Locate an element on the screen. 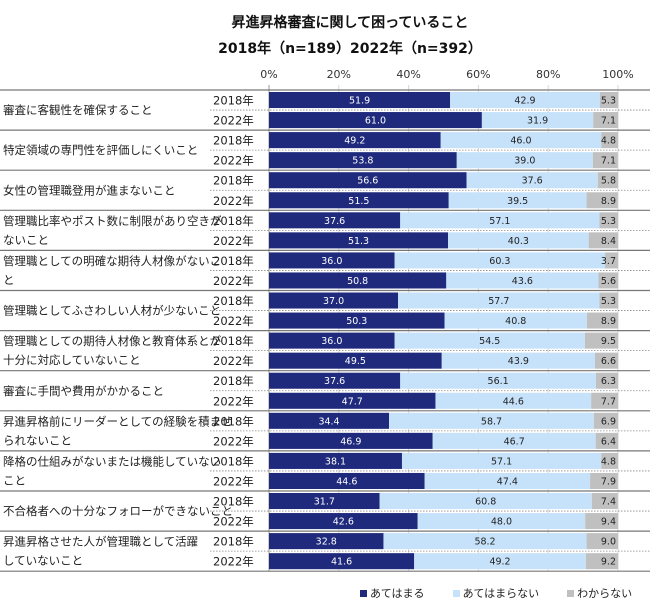 This screenshot has height=612, width=650. data-label-applies: 53.8 is located at coordinates (362, 161).